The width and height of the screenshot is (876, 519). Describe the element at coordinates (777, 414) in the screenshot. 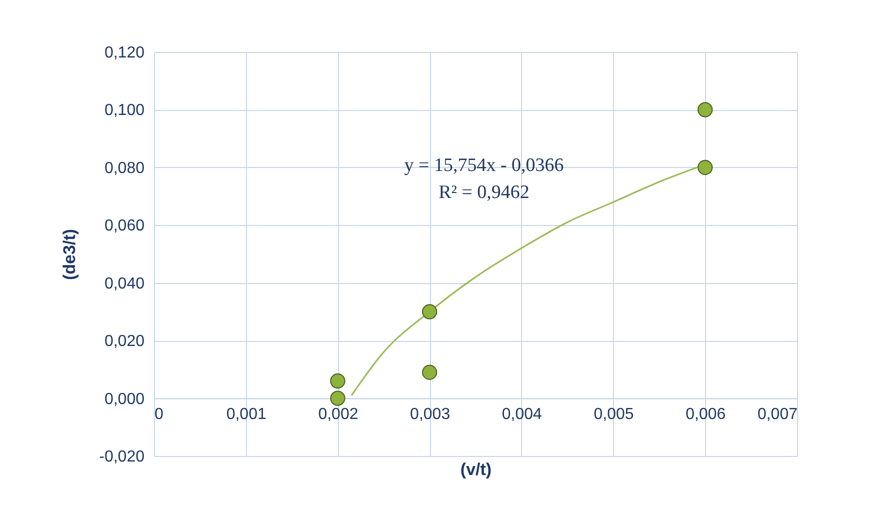

I see `x-tick-label: 0,007` at that location.